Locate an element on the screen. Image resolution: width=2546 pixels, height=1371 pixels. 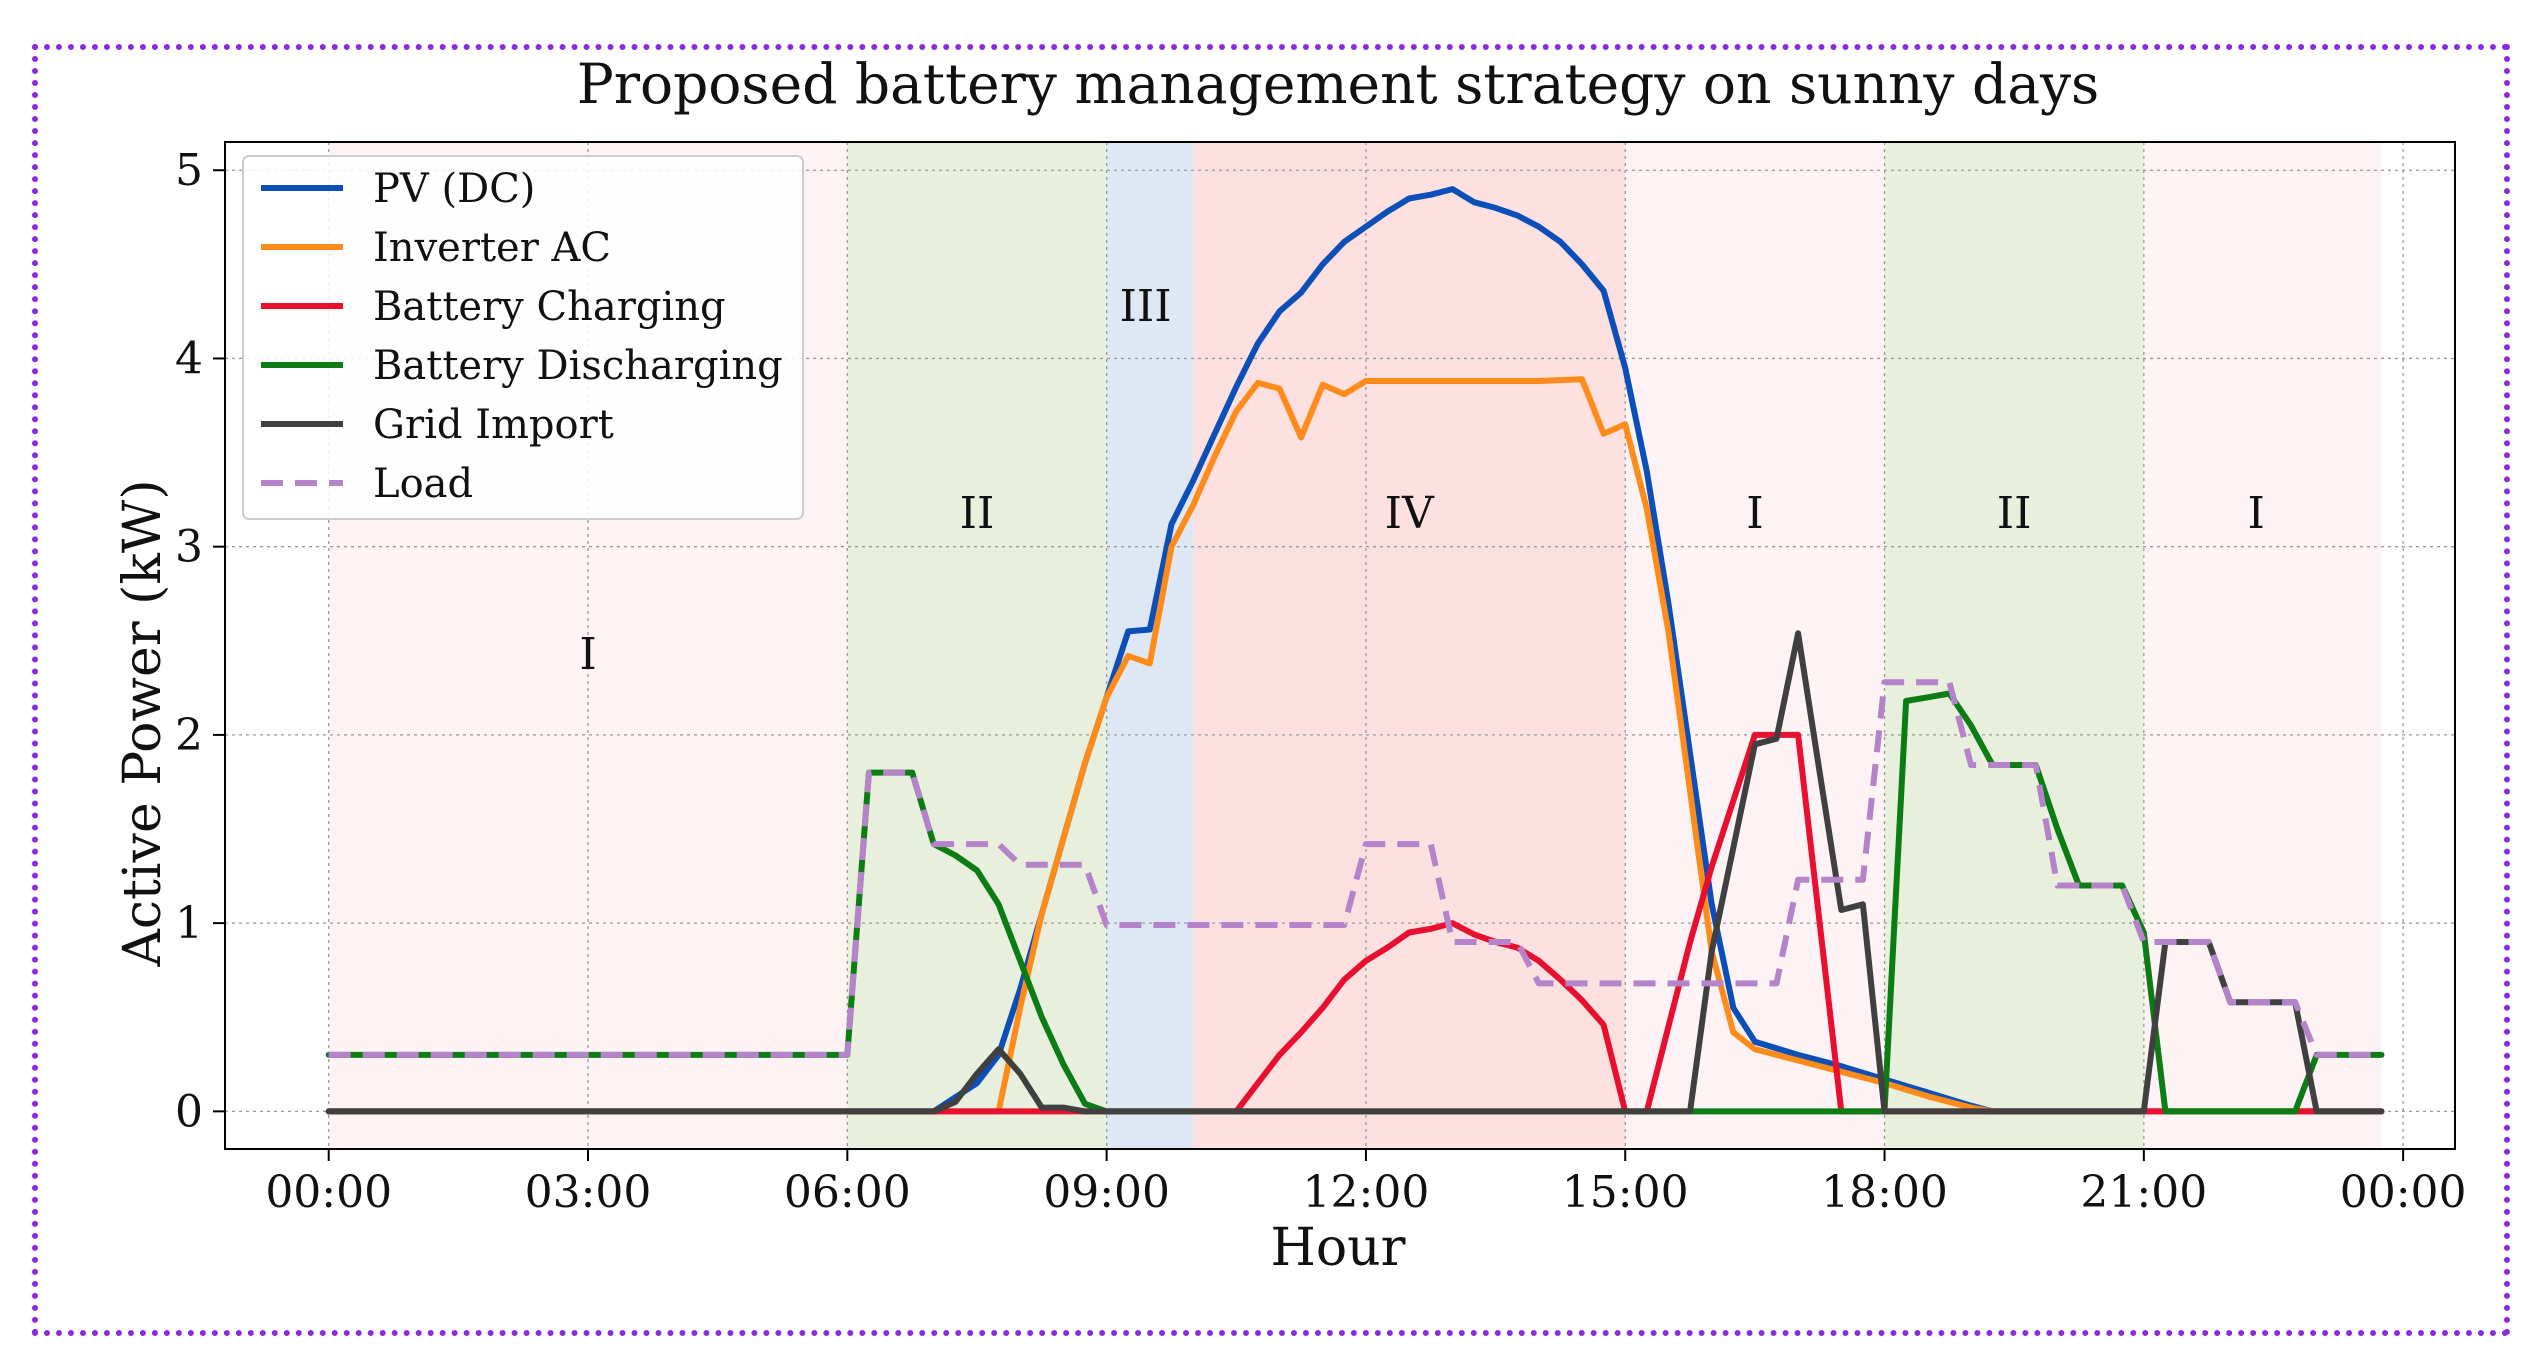
legend-label-battery-charging: Battery Charging is located at coordinates (549, 307).